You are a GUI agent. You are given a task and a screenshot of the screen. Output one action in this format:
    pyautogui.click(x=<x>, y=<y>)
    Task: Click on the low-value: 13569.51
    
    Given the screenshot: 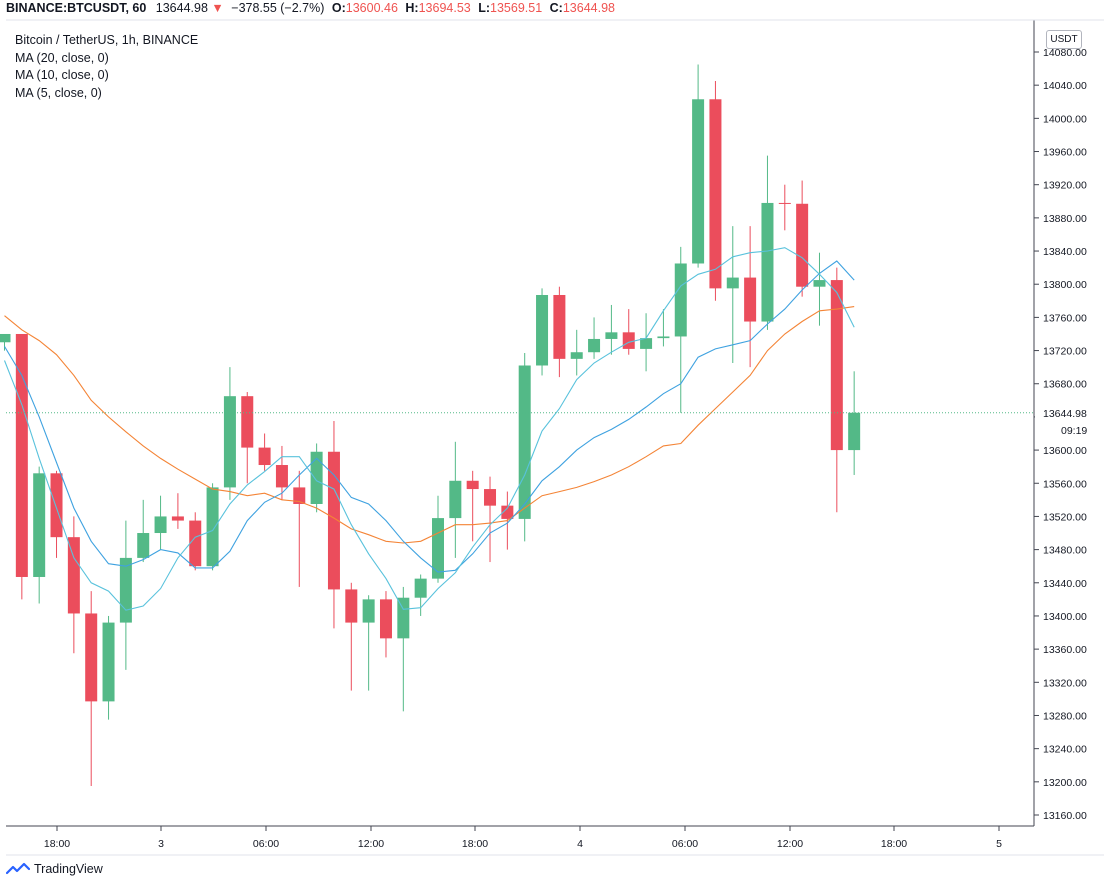 What is the action you would take?
    pyautogui.click(x=516, y=8)
    